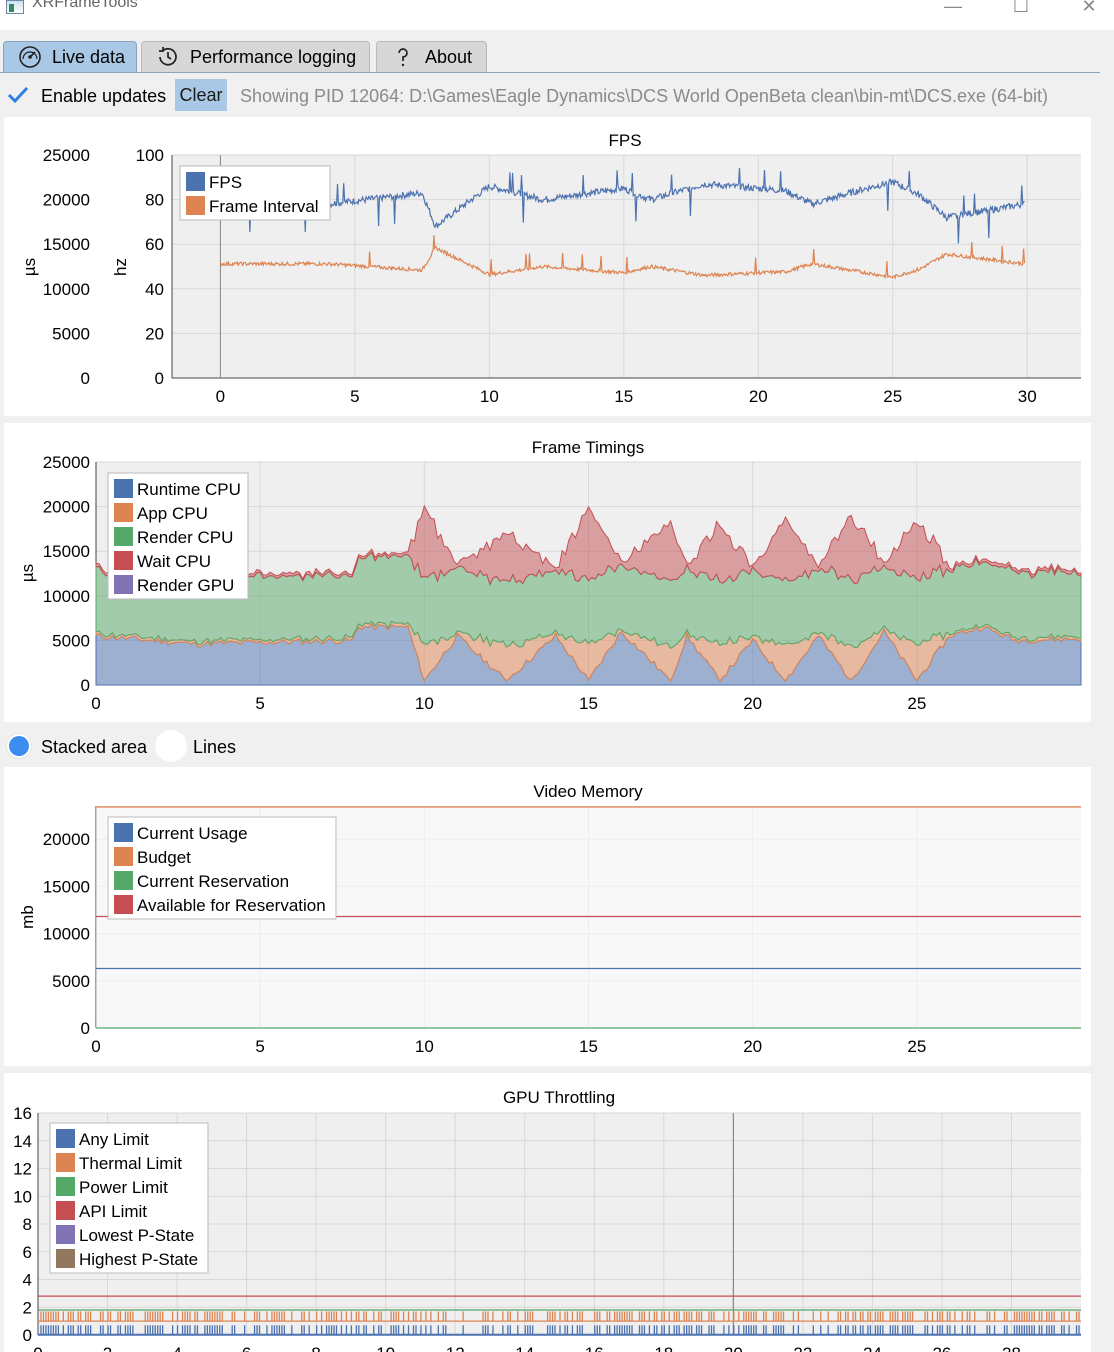  I want to click on x-tick-label: 12, so click(455, 1348).